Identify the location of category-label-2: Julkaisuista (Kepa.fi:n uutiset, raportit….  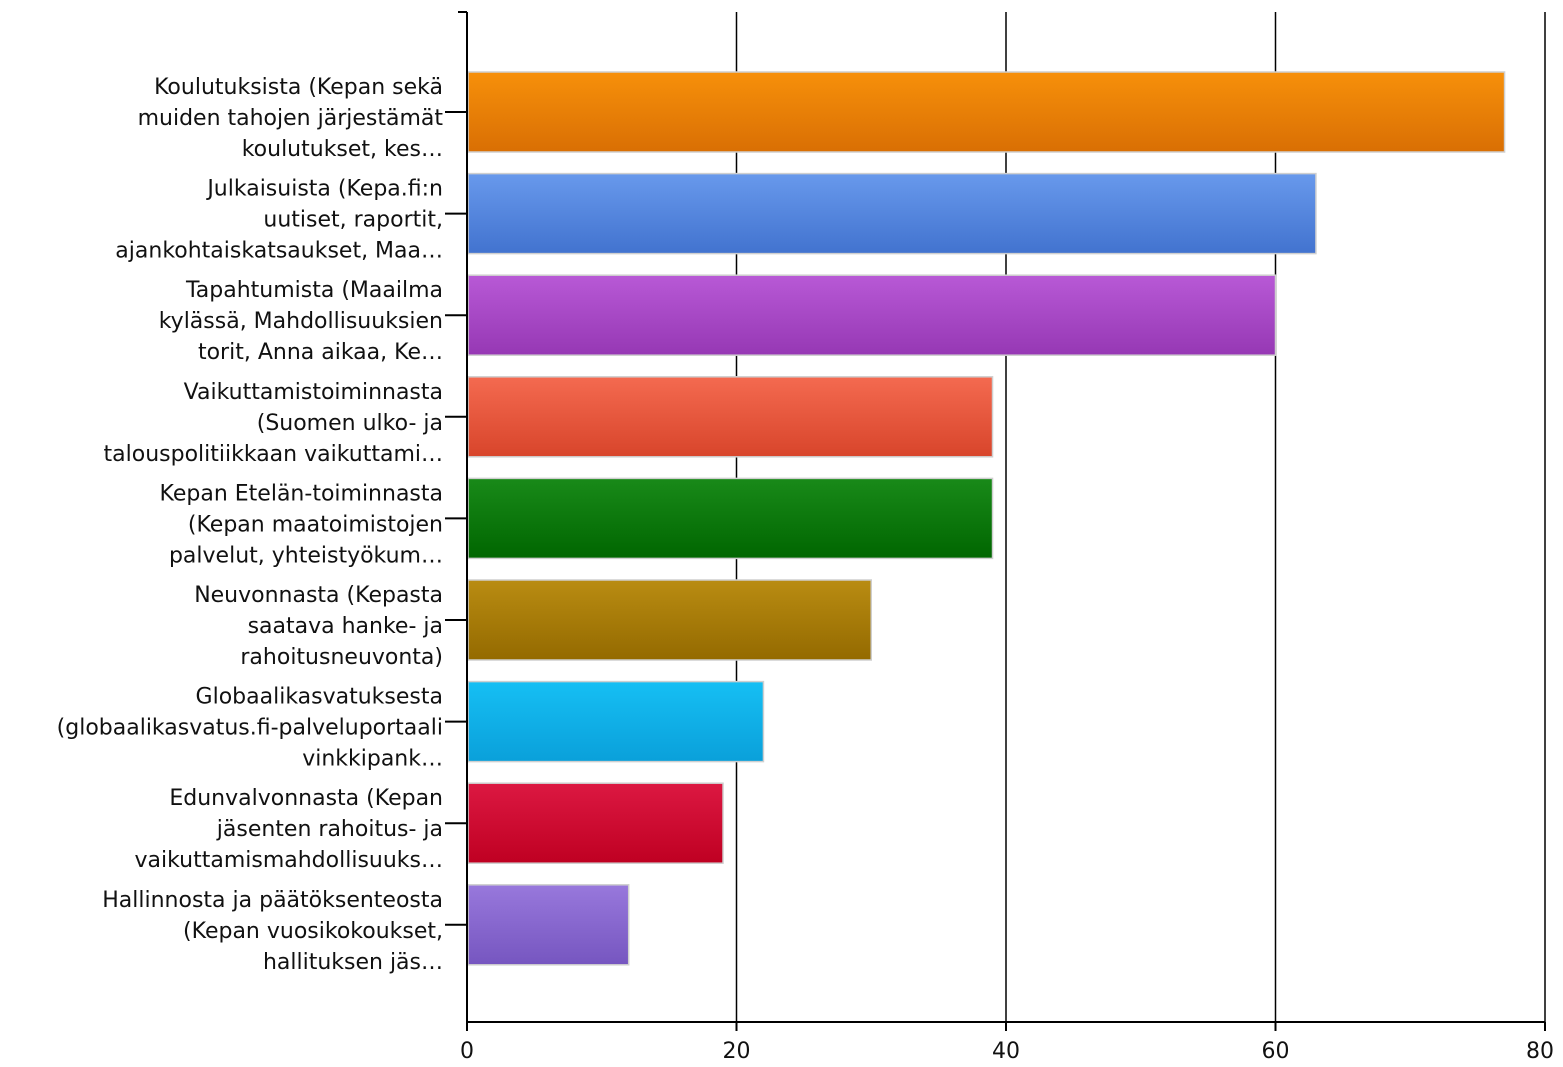
(279, 220).